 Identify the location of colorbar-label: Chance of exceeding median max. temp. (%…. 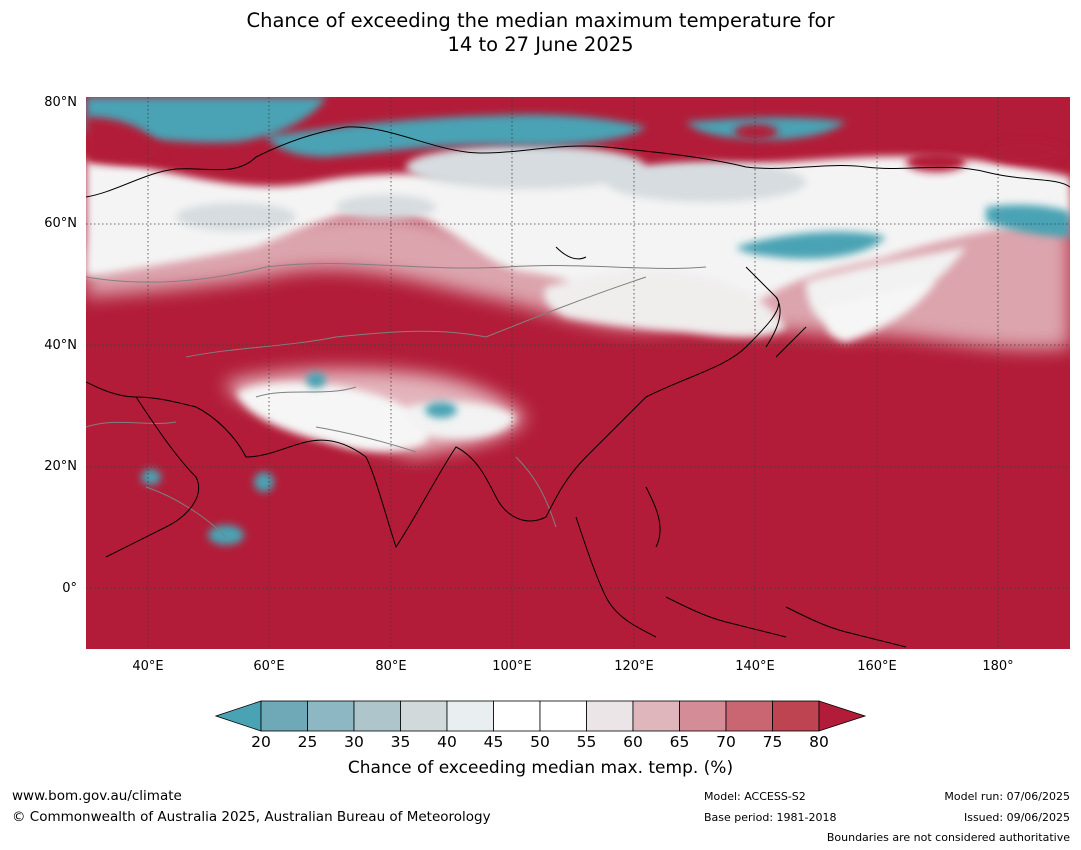
(540, 768).